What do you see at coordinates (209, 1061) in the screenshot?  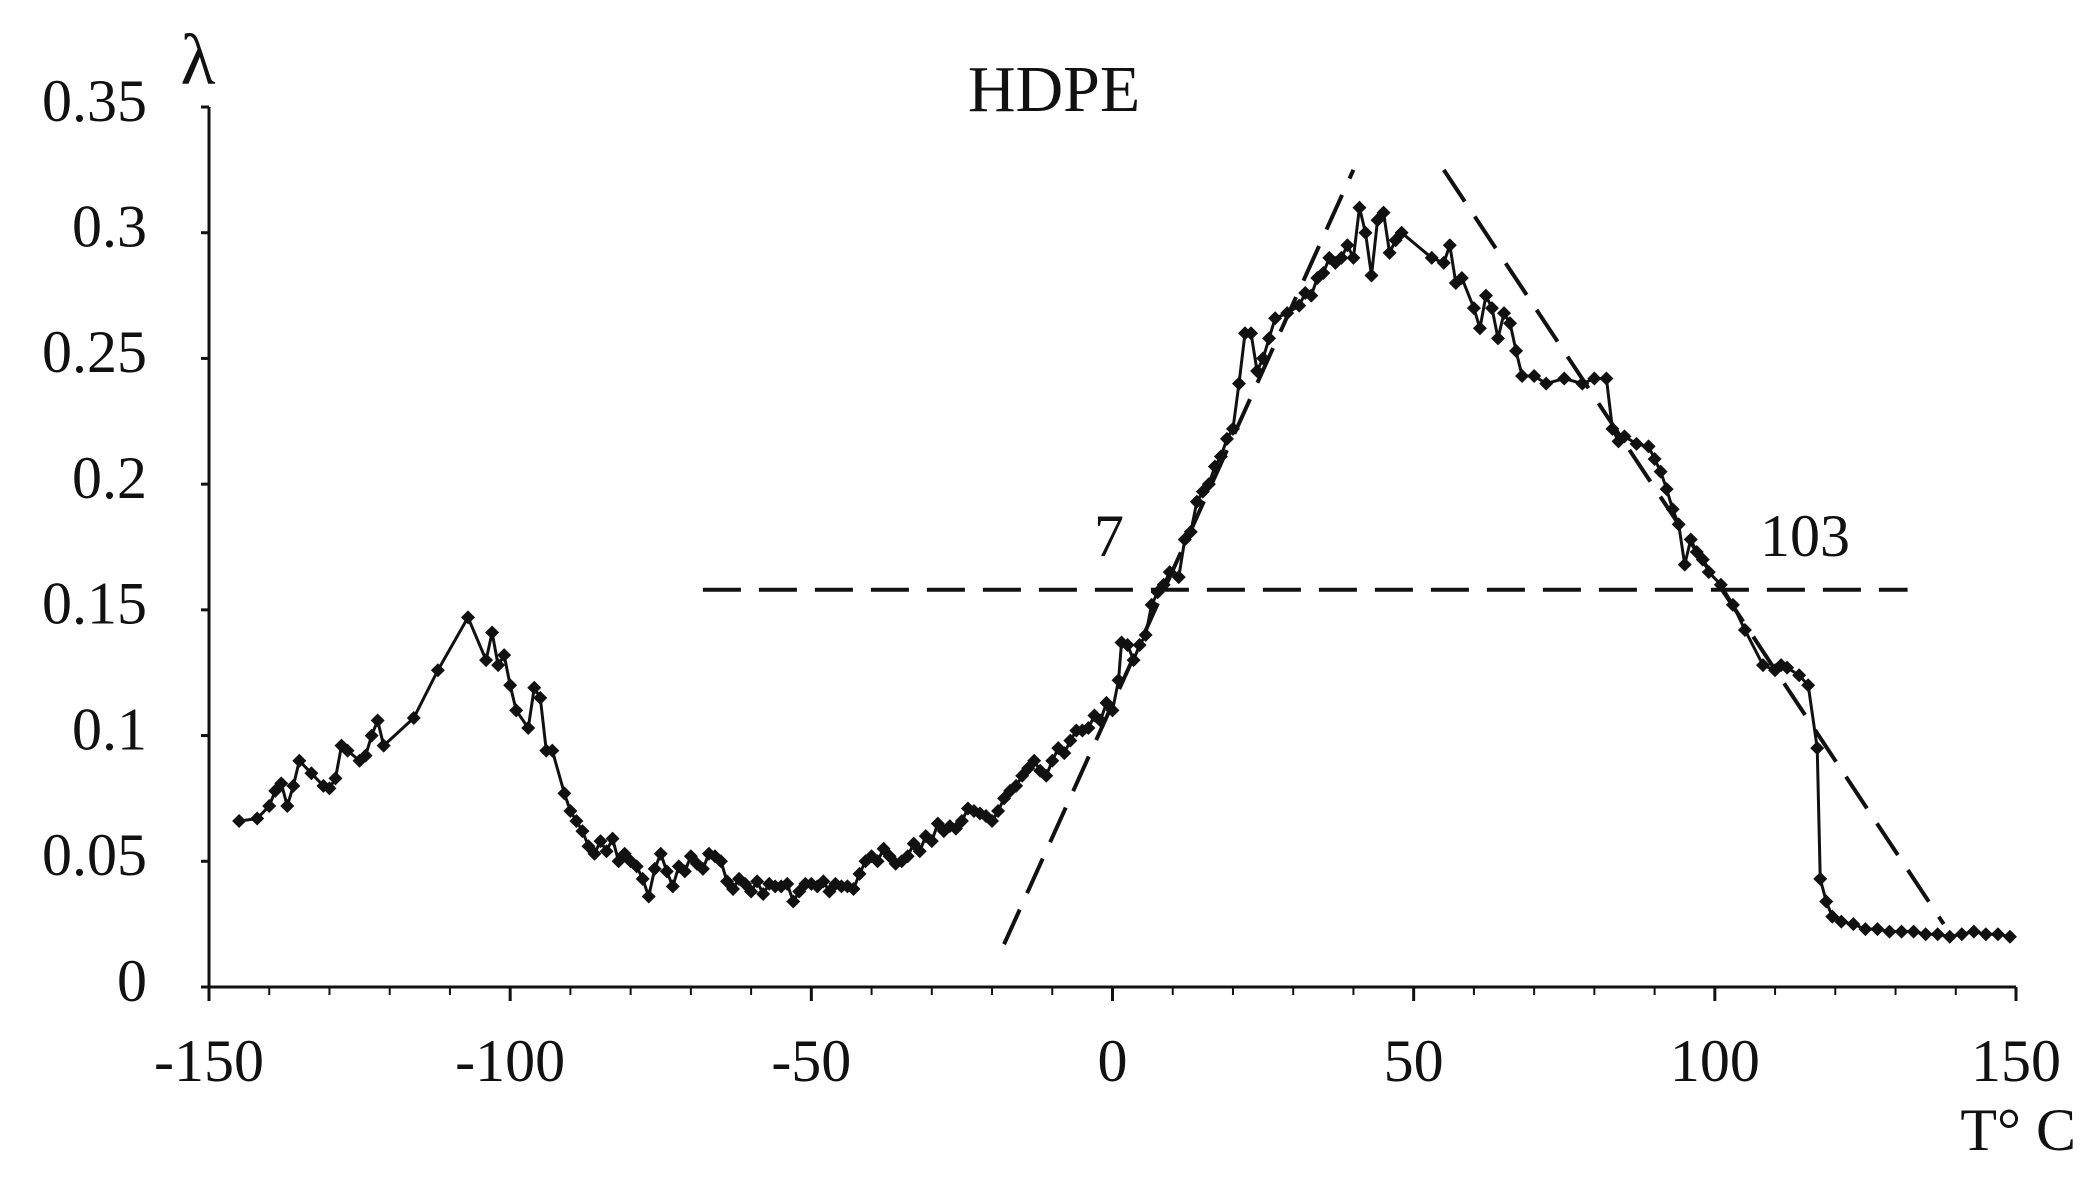 I see `x-tick-label: -150` at bounding box center [209, 1061].